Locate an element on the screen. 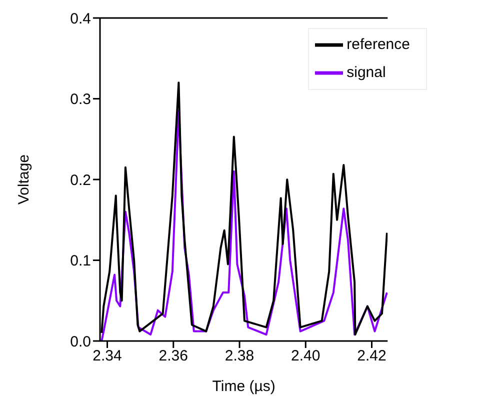 Image resolution: width=497 pixels, height=411 pixels. y-tick-label: 0.1 is located at coordinates (80, 261).